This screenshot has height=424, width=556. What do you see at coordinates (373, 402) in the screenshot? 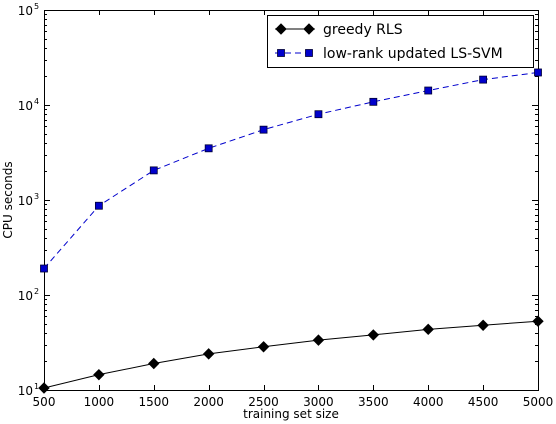
I see `x-tick-label: 3500` at bounding box center [373, 402].